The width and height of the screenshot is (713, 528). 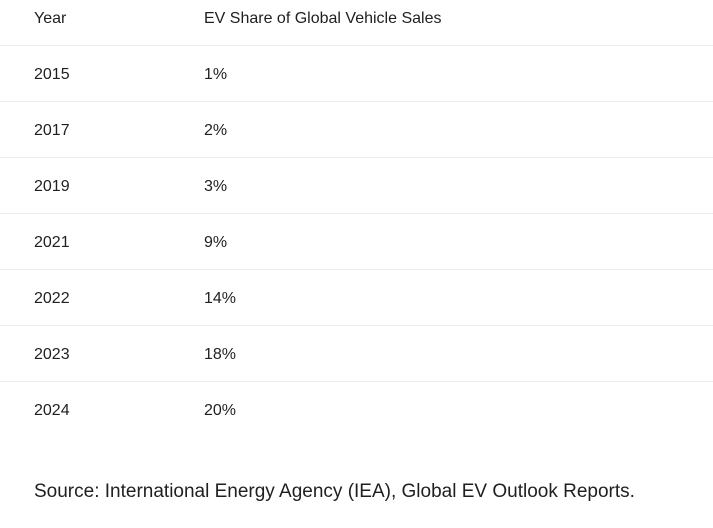 I want to click on share-cell: 2%, so click(x=216, y=130).